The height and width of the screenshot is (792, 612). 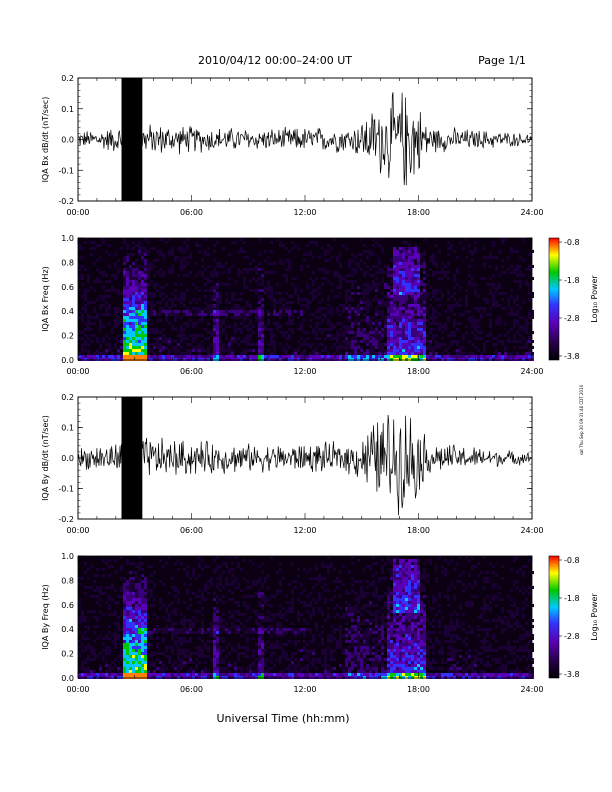 What do you see at coordinates (66, 201) in the screenshot?
I see `y-tick-label: -0.2` at bounding box center [66, 201].